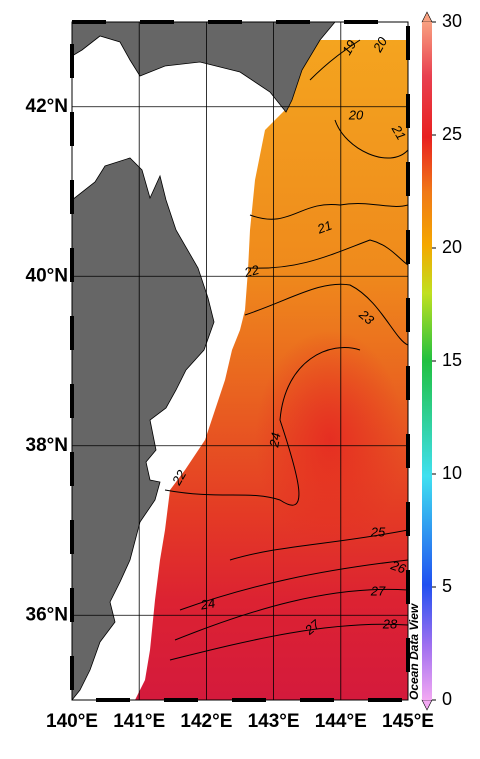  Describe the element at coordinates (427, 17) in the screenshot. I see `colorbar-top-cap` at that location.